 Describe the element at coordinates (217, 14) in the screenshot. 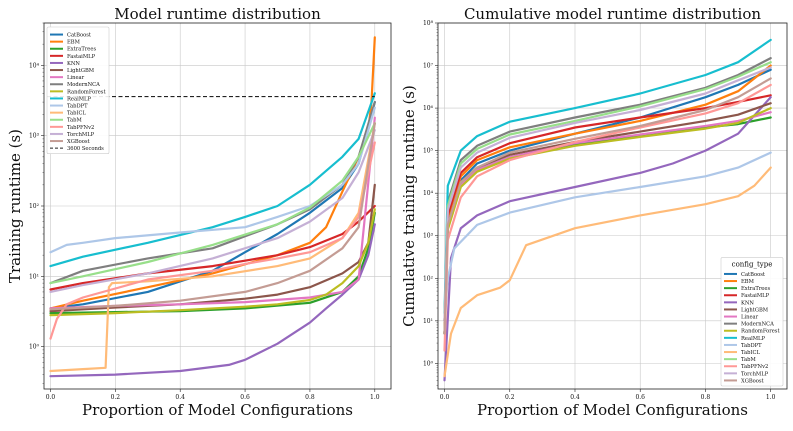

I see `chart-title: Model runtime distribution` at that location.